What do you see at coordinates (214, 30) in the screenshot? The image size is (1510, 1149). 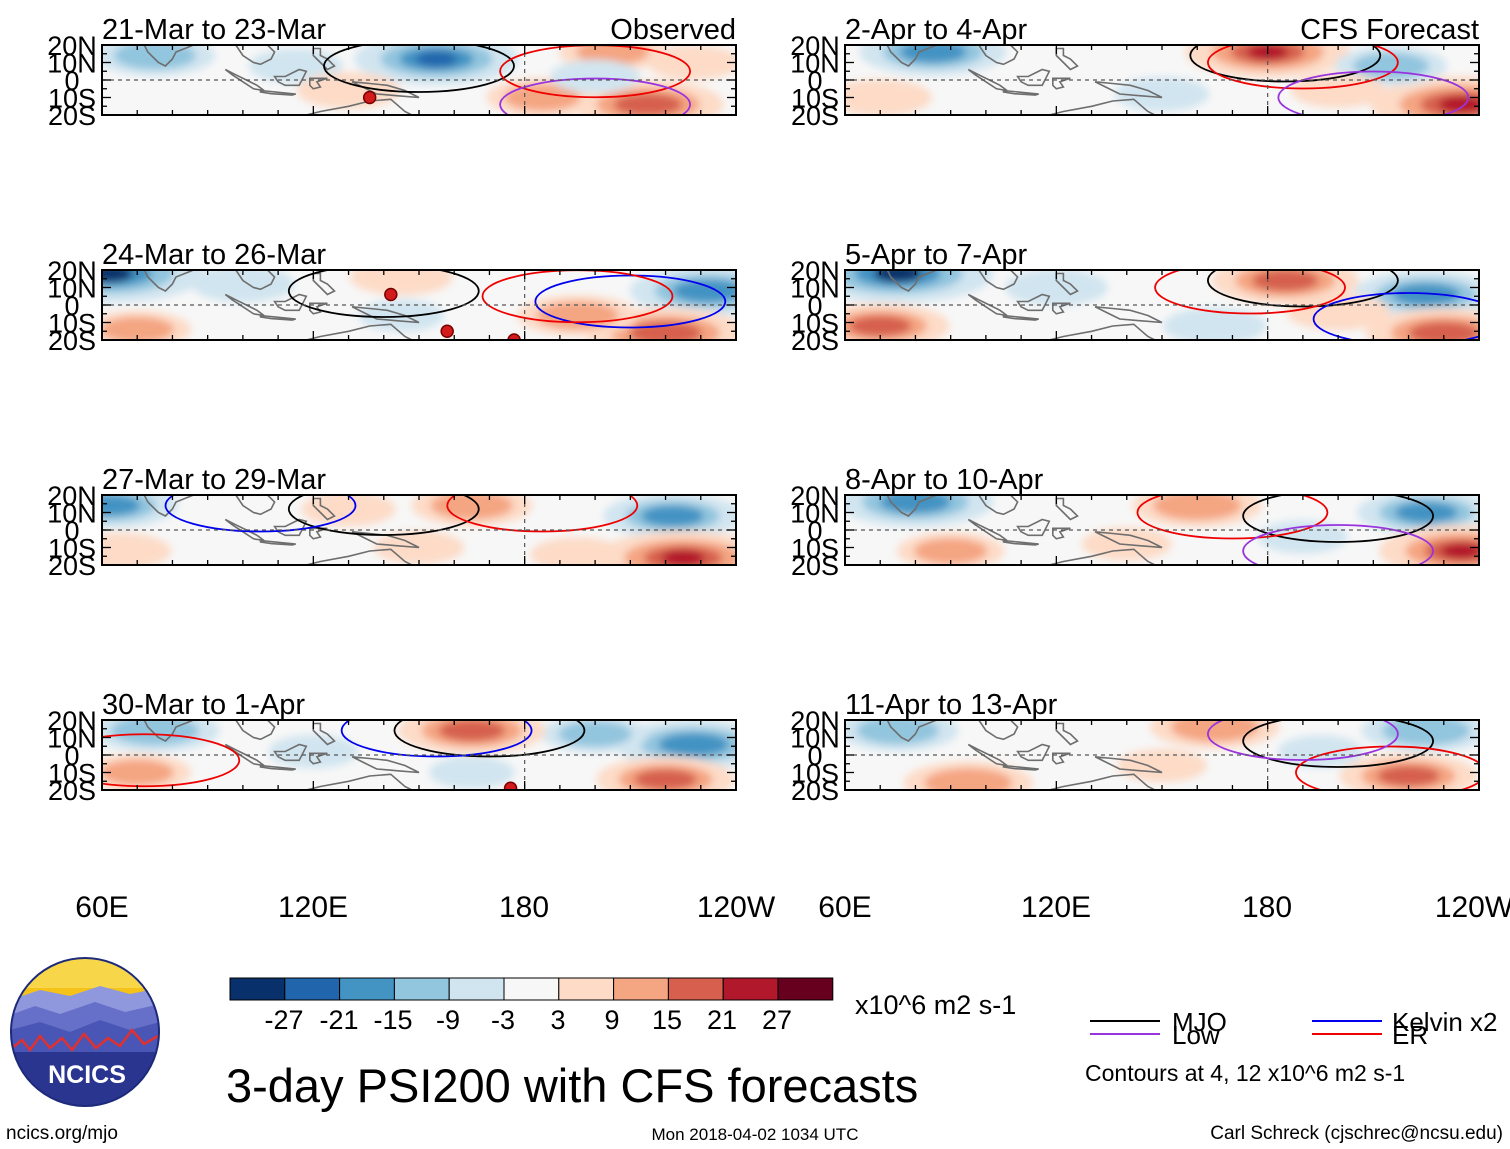 I see `panel-title: 21-Mar to 23-Mar` at bounding box center [214, 30].